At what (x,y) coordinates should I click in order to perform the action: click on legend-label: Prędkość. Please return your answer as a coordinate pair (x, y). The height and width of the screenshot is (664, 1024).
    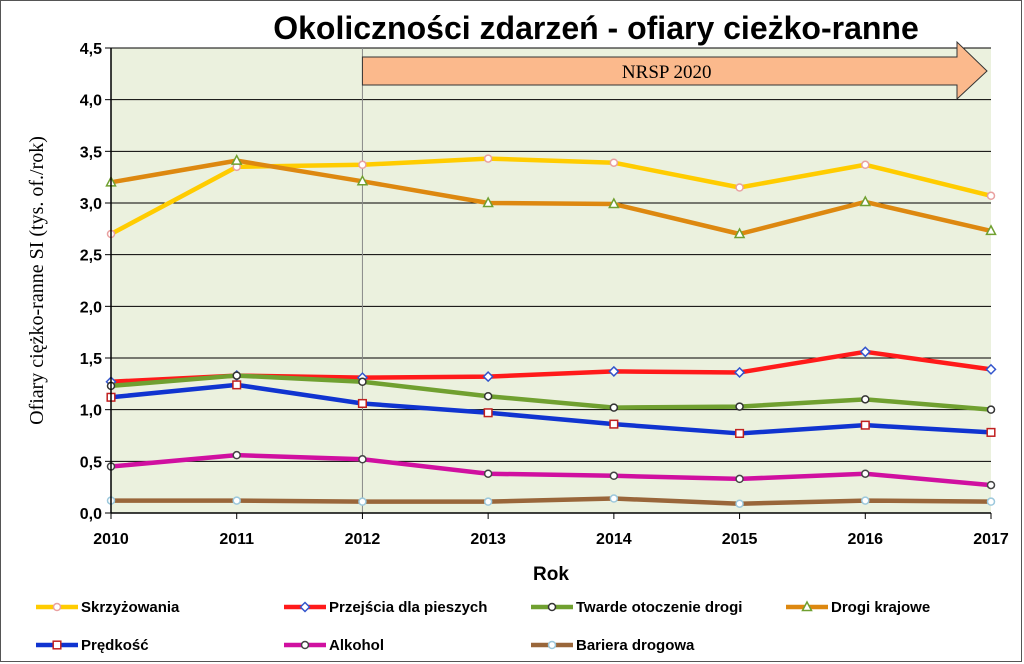
    Looking at the image, I should click on (115, 645).